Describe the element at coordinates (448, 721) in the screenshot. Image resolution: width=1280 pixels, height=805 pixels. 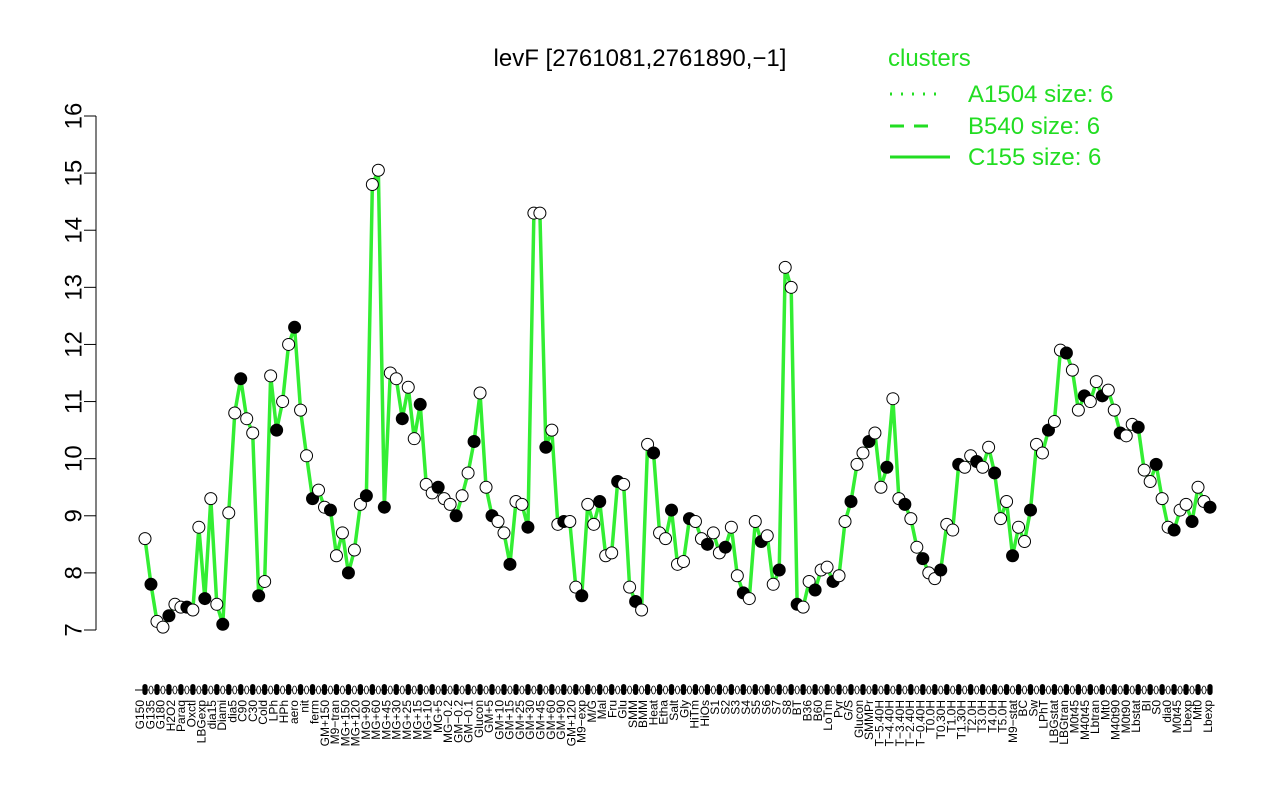
I see `x-tick-label: MG−0.2` at that location.